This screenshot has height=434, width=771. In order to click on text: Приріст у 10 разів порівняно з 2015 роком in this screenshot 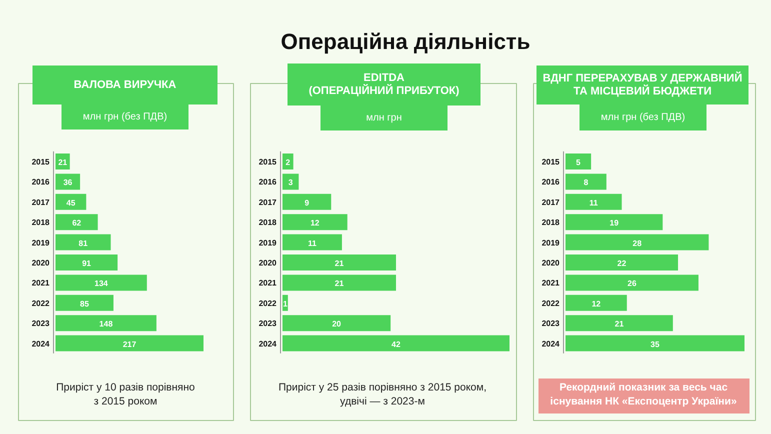, I will do `click(126, 395)`.